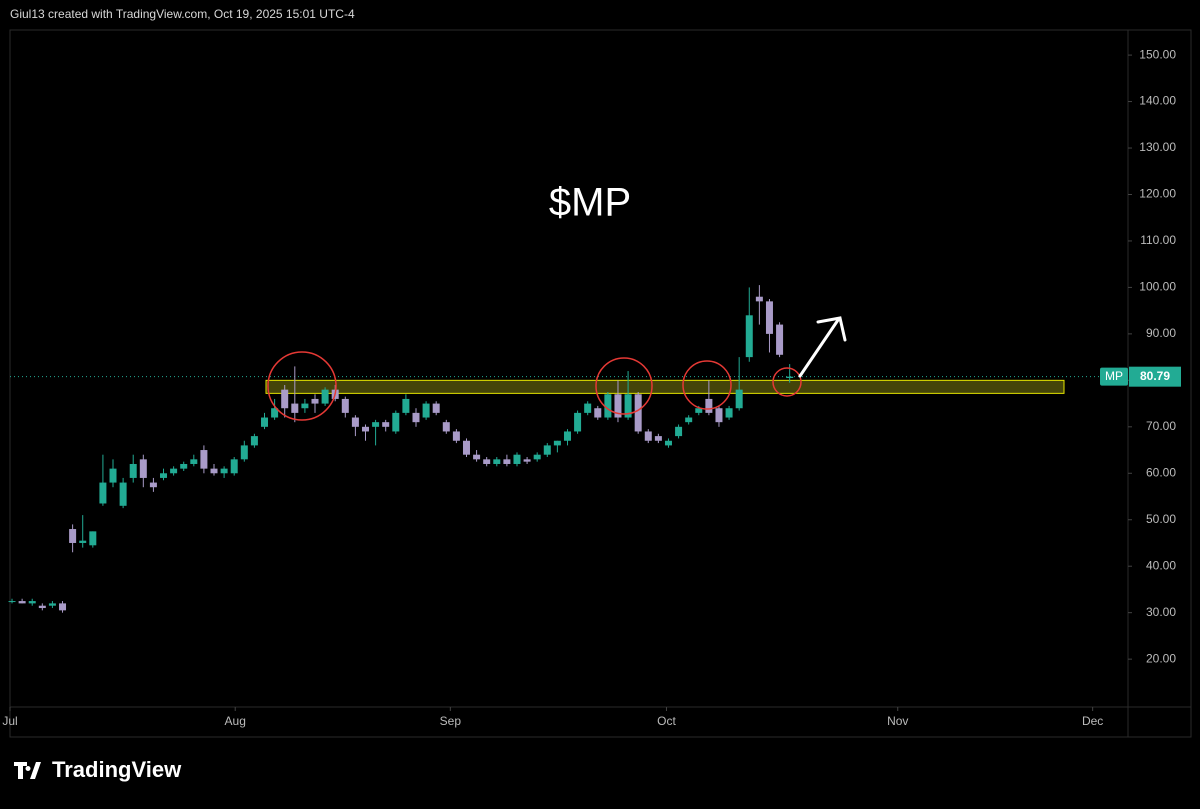 The image size is (1200, 809). Describe the element at coordinates (1092, 721) in the screenshot. I see `x-tick-label: Dec` at that location.